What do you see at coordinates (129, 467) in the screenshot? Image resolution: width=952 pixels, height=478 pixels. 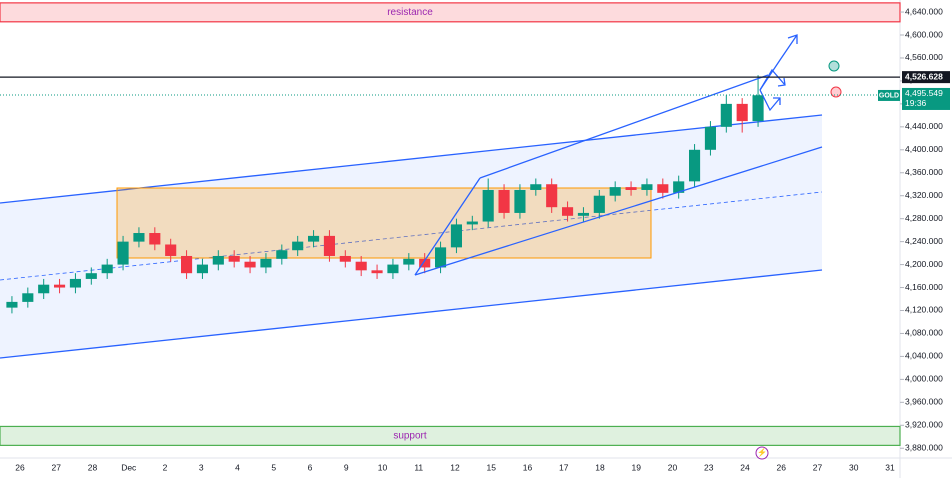 I see `x-tick-label: Dec` at bounding box center [129, 467].